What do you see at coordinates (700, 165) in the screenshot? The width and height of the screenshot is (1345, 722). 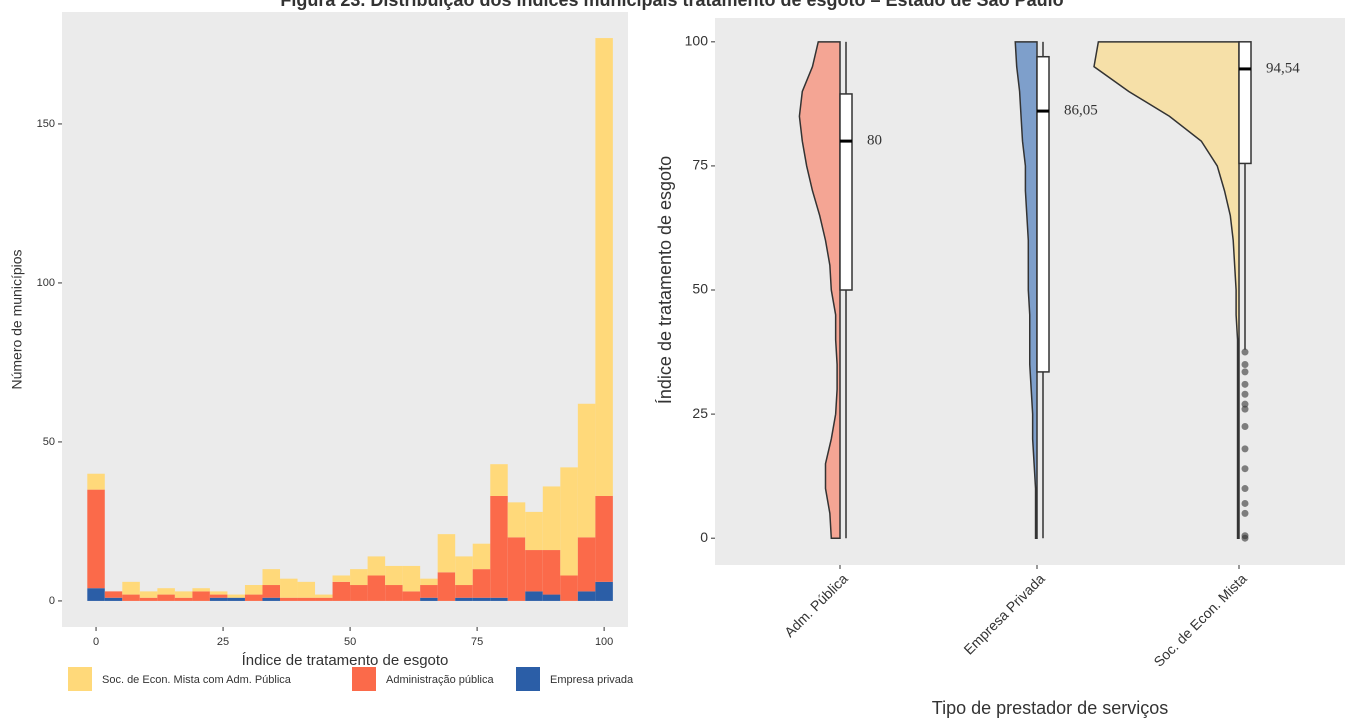 I see `y-tick-label: 75` at bounding box center [700, 165].